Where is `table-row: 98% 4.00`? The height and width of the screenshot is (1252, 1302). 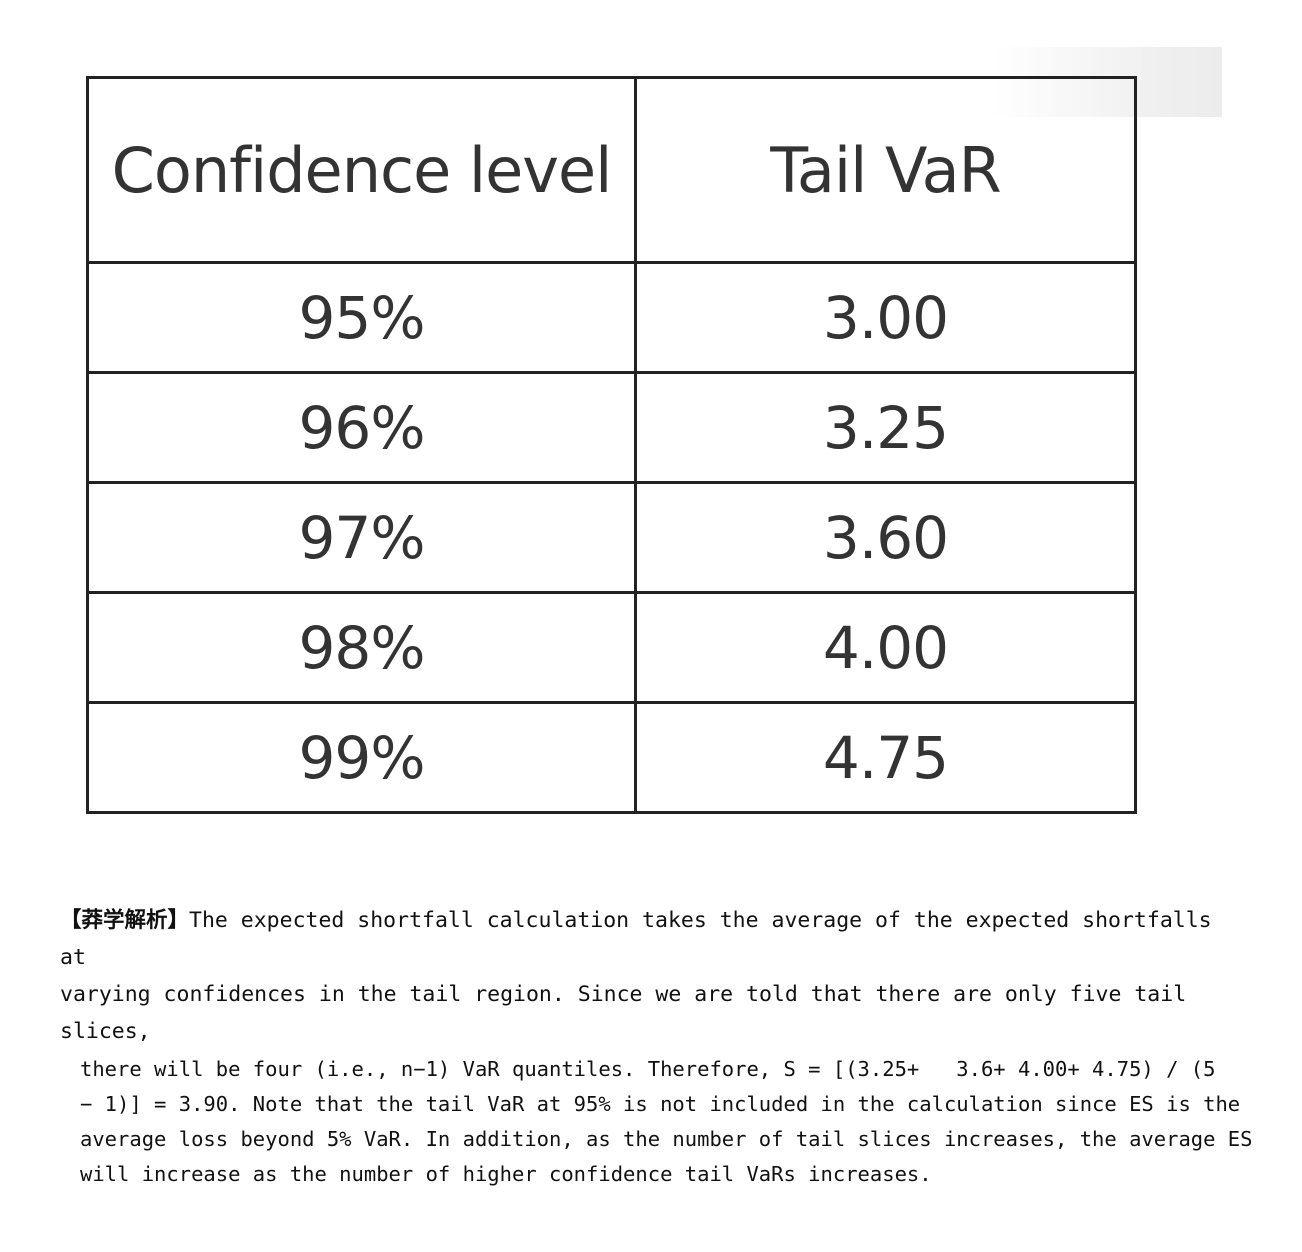
table-row: 98% 4.00 is located at coordinates (611, 647).